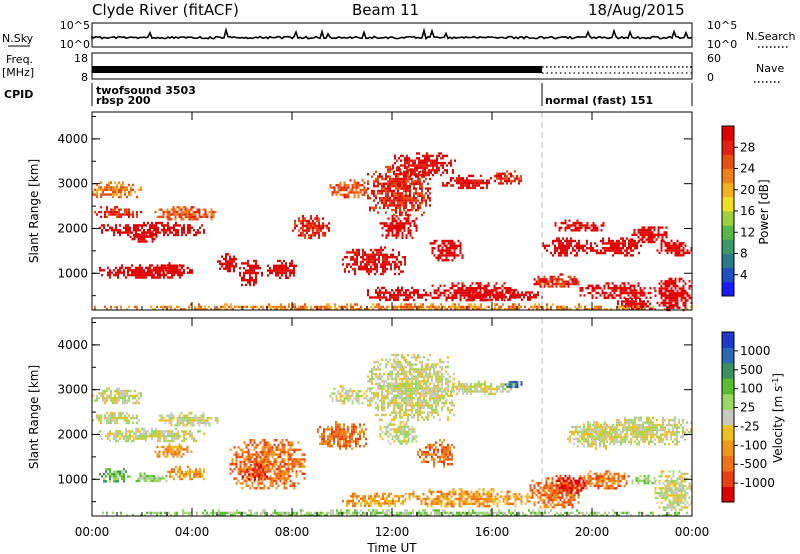 The height and width of the screenshot is (554, 800). What do you see at coordinates (255, 472) in the screenshot?
I see `scatter-region` at bounding box center [255, 472].